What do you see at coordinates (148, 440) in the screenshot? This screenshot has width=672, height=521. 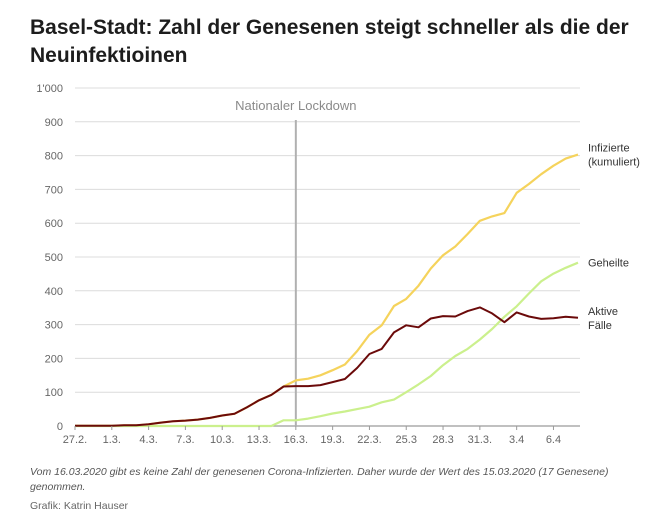 I see `x-tick-label: 4.3.` at bounding box center [148, 440].